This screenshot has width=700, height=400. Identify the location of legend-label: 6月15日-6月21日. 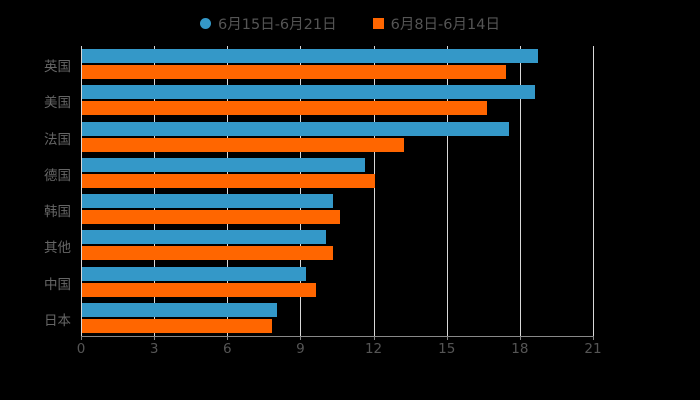
(277, 24).